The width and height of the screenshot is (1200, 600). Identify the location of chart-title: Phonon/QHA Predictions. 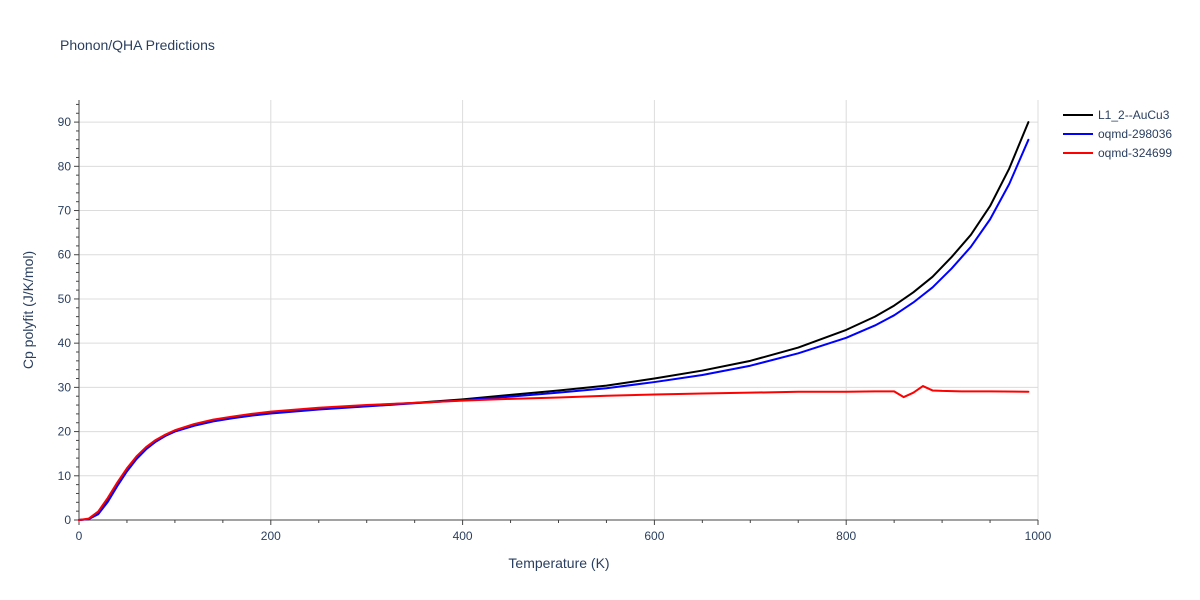
(137, 45).